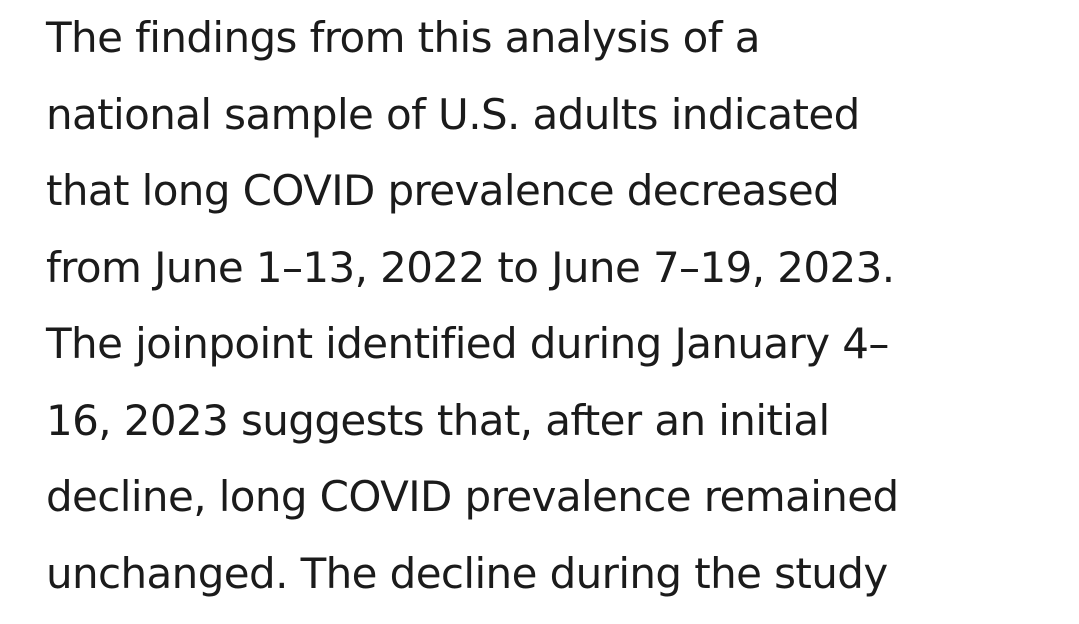  Describe the element at coordinates (472, 496) in the screenshot. I see `paragraph-line: decline, long COVID prevalence remained` at that location.